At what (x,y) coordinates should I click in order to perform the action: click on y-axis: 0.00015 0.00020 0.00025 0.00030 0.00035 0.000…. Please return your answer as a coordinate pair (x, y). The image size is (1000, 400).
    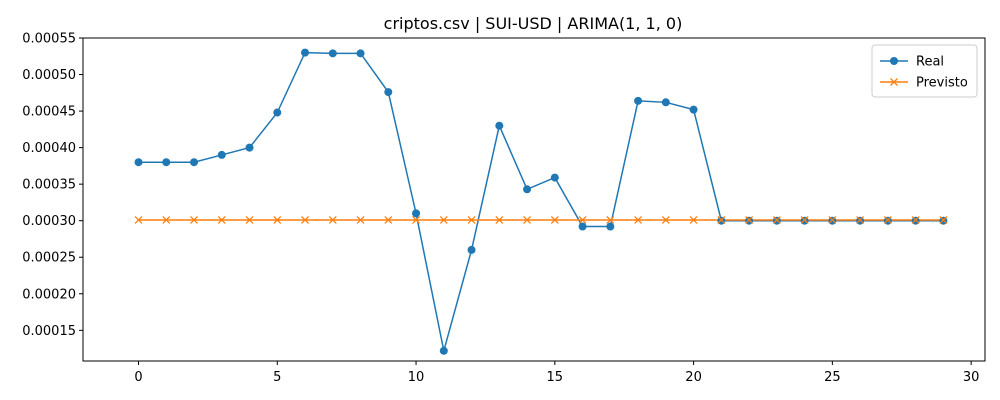
    Looking at the image, I should click on (52, 185).